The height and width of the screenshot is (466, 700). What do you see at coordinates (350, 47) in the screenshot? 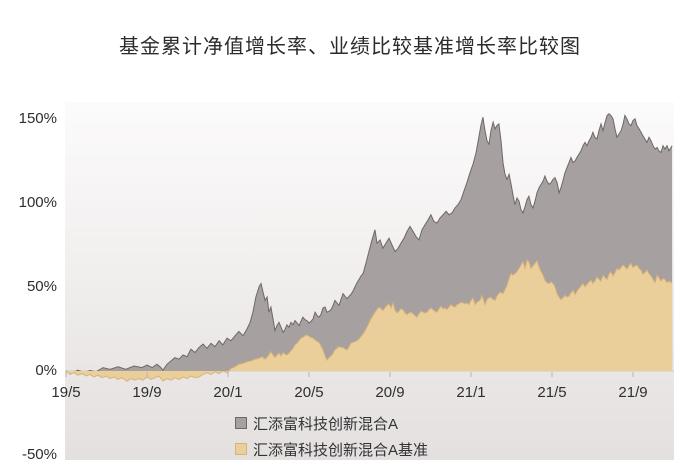
I see `chart-title: 基金累计净值增长率、业绩比较基准增长率比较图` at bounding box center [350, 47].